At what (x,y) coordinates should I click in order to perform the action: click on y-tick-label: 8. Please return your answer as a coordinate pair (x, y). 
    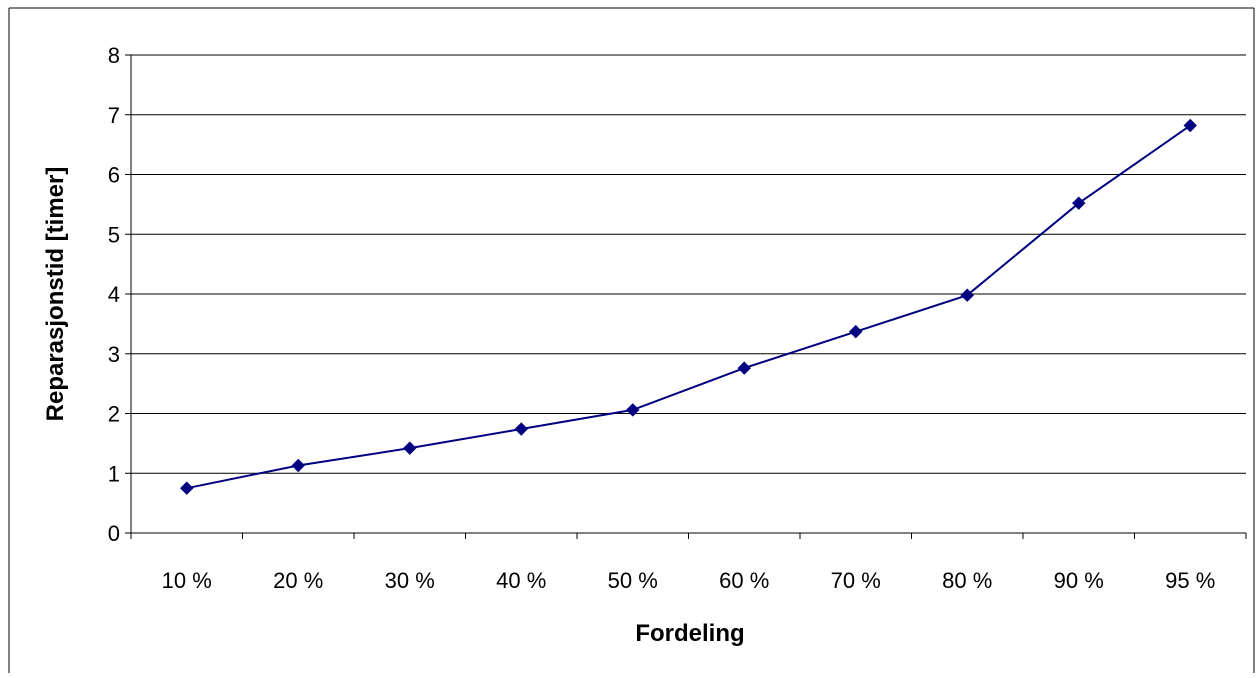
    Looking at the image, I should click on (114, 55).